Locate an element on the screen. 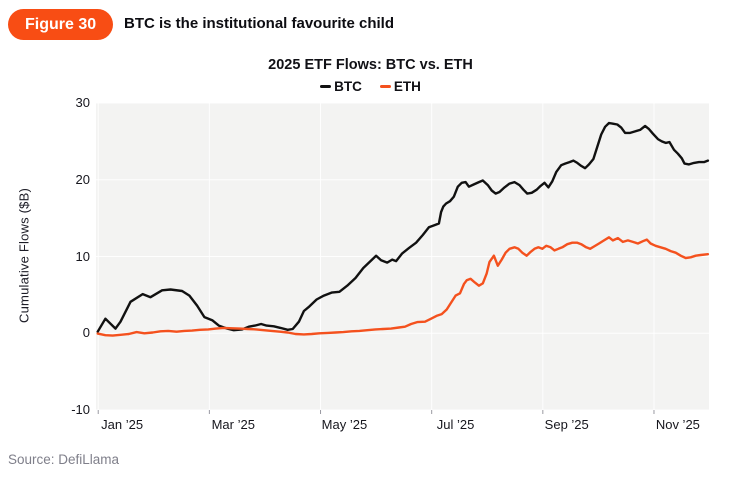 The width and height of the screenshot is (741, 484). figure-badge: Figure 30 is located at coordinates (61, 24).